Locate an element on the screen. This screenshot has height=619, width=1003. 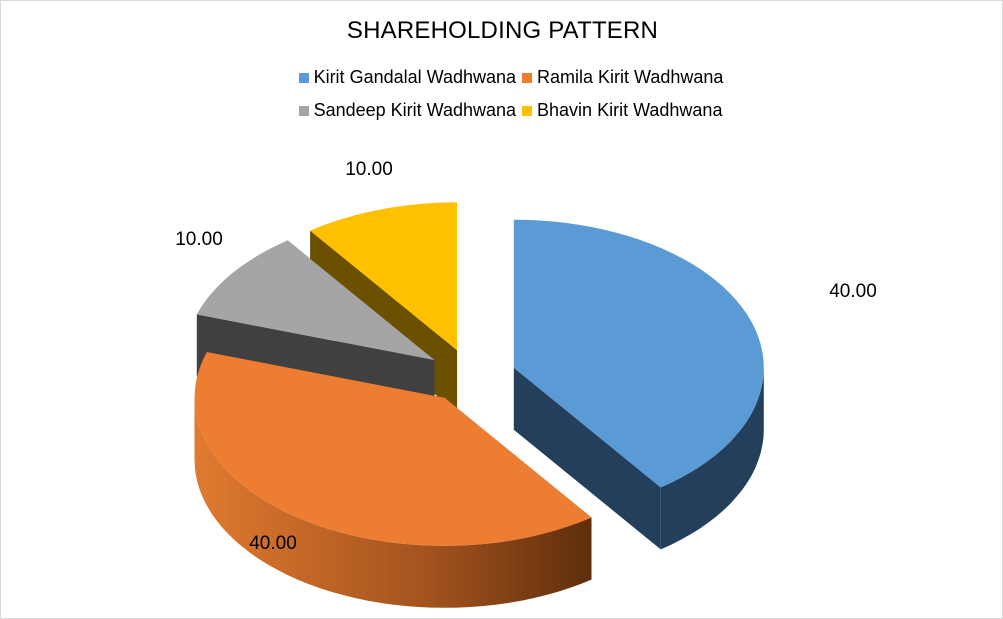
legend-item-bhavin: Bhavin Kirit Wadhwana is located at coordinates (622, 110).